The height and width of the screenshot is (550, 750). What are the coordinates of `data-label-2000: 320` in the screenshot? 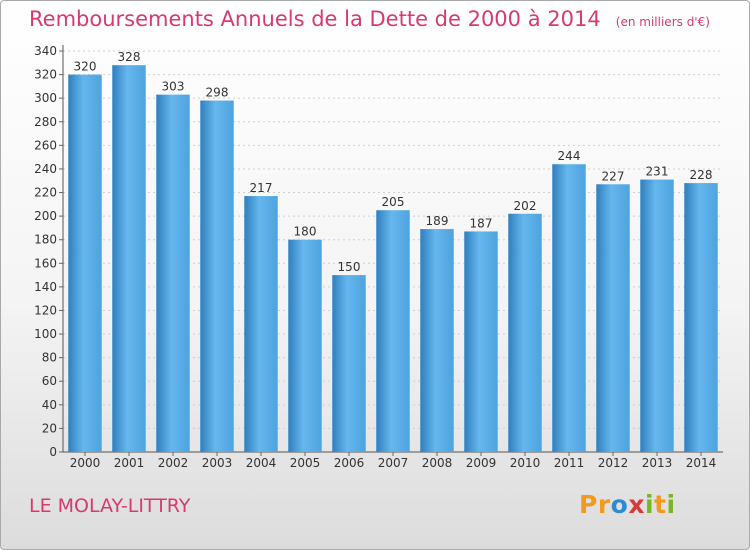 It's located at (85, 67).